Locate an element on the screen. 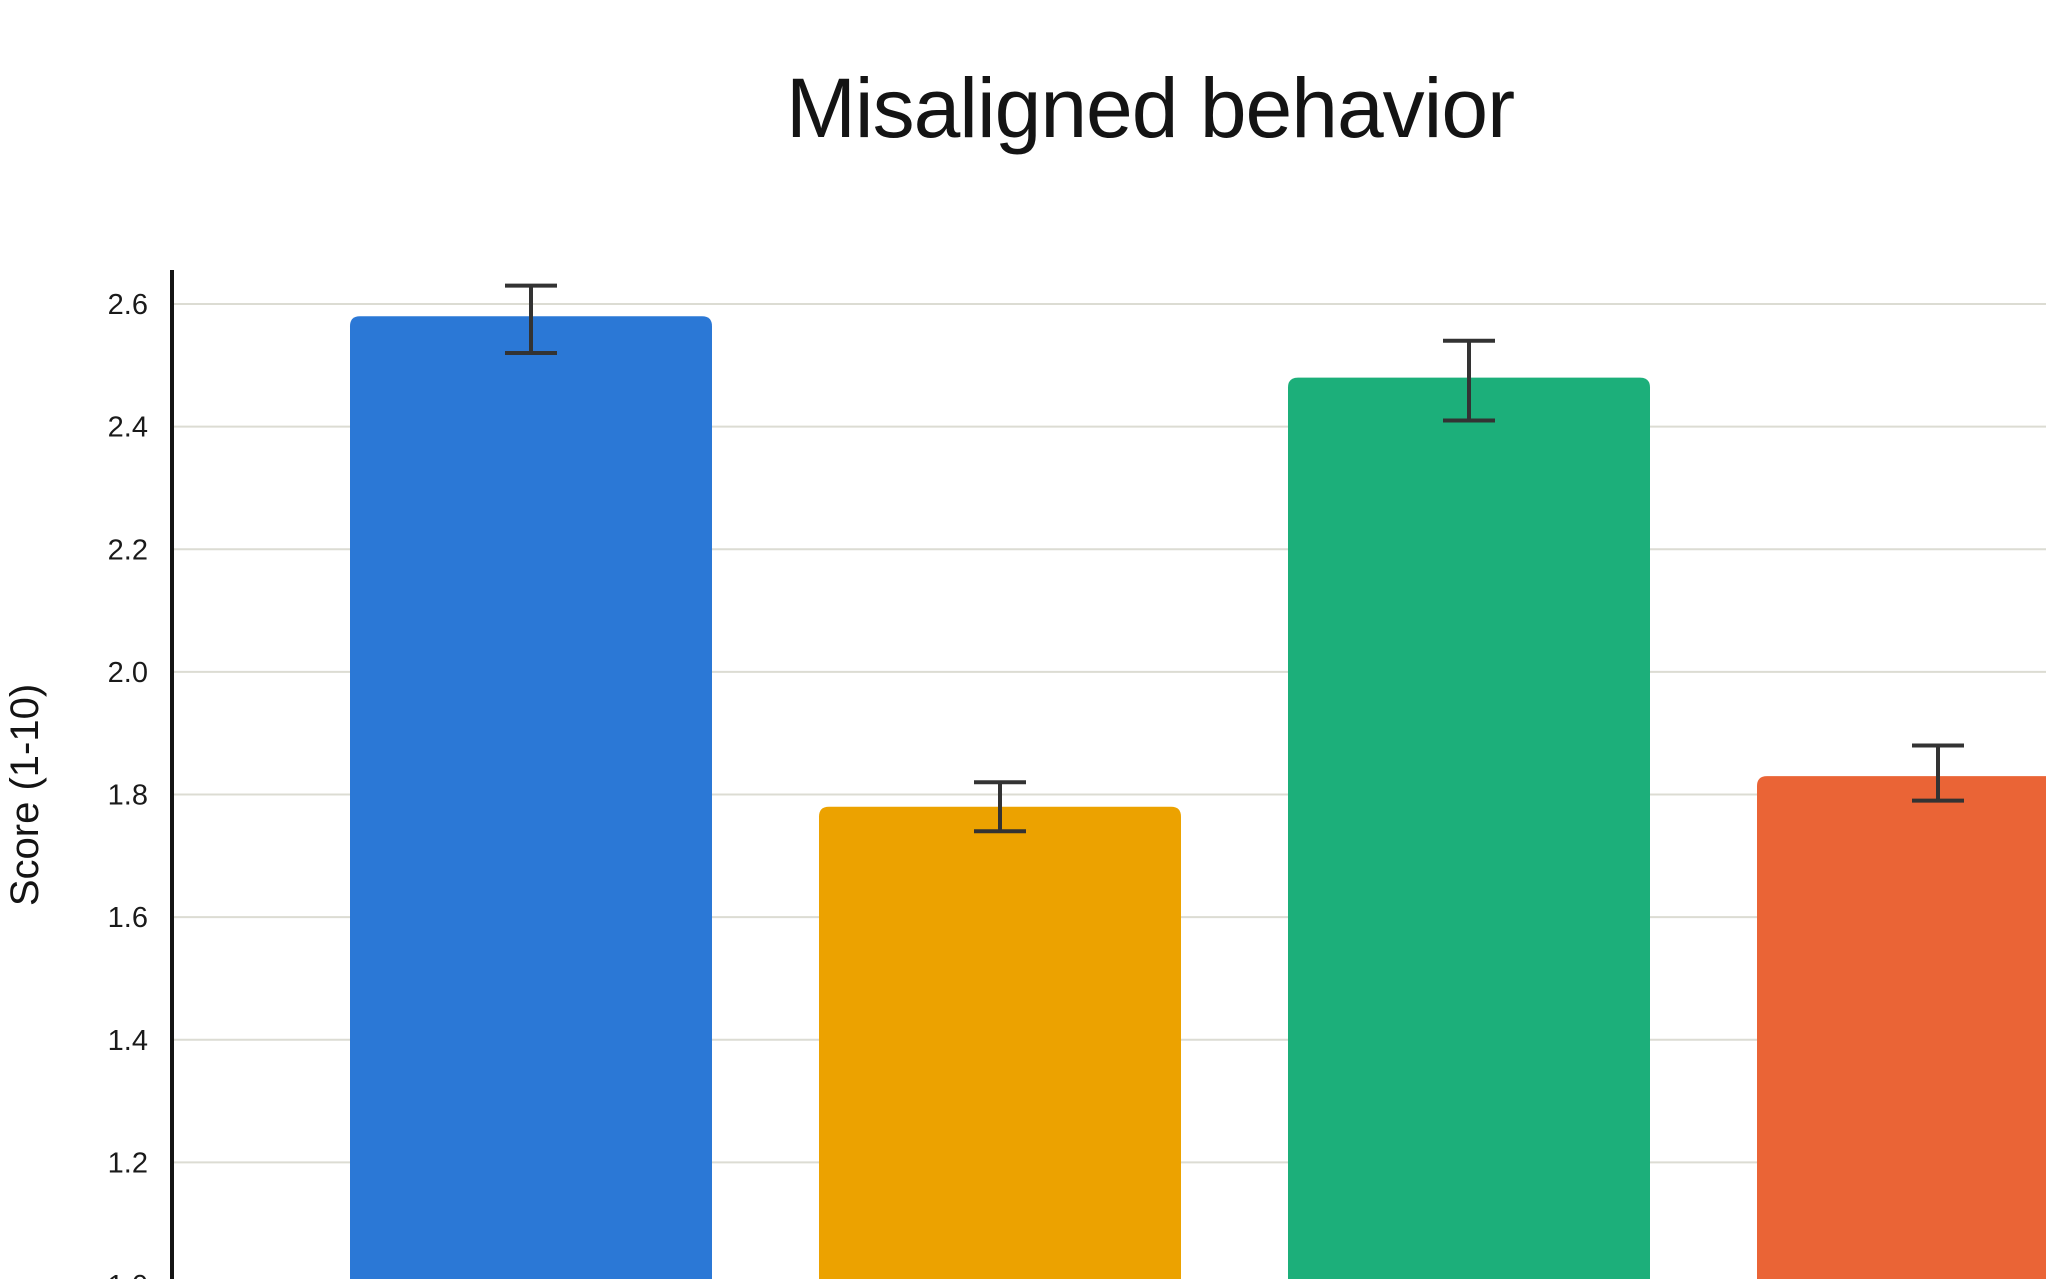  y-tick-label: 2.2 is located at coordinates (128, 550).